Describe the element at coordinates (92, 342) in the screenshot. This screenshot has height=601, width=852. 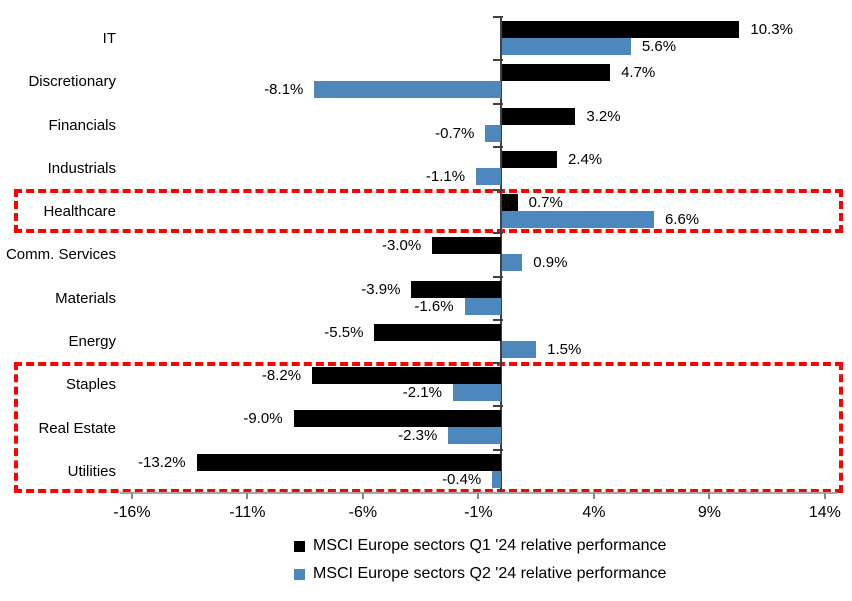
I see `category-label: Energy` at that location.